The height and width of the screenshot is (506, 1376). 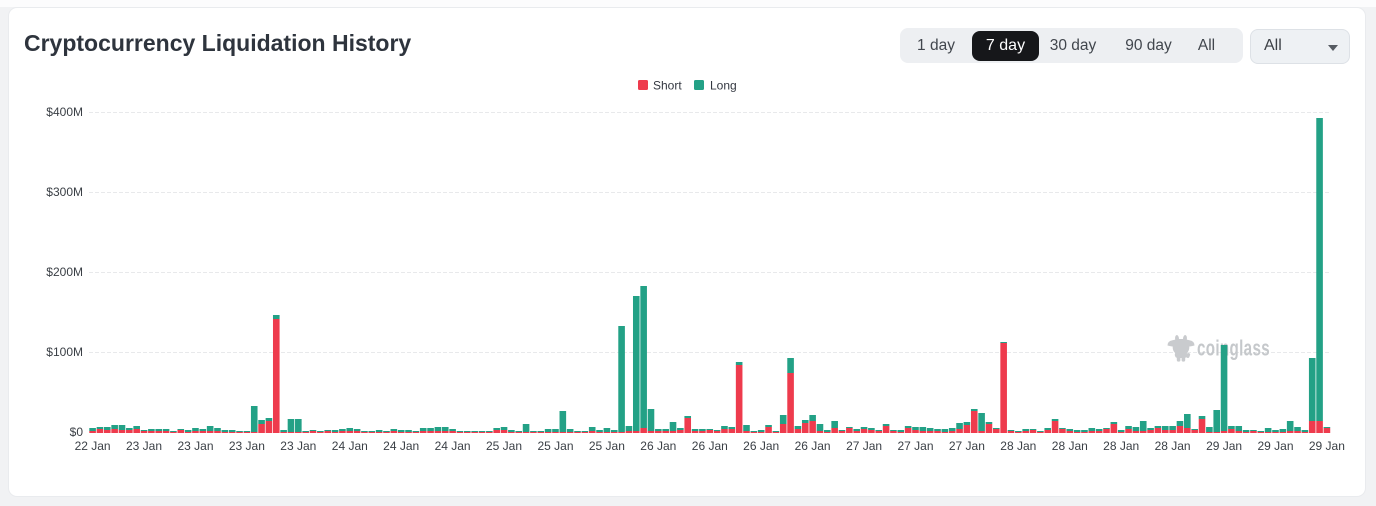 What do you see at coordinates (64, 352) in the screenshot?
I see `svg-text: $100M` at bounding box center [64, 352].